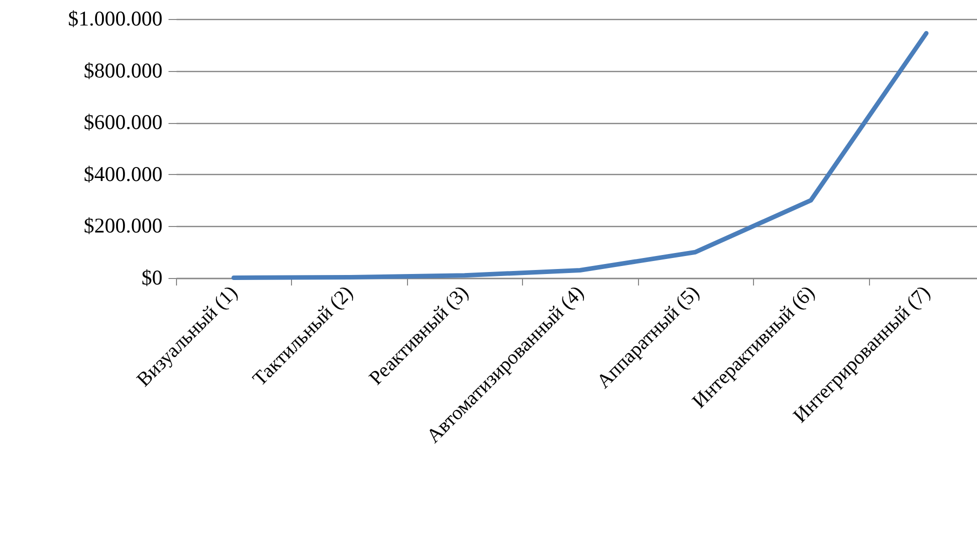  I want to click on y-tick-label: $800.000, so click(123, 70).